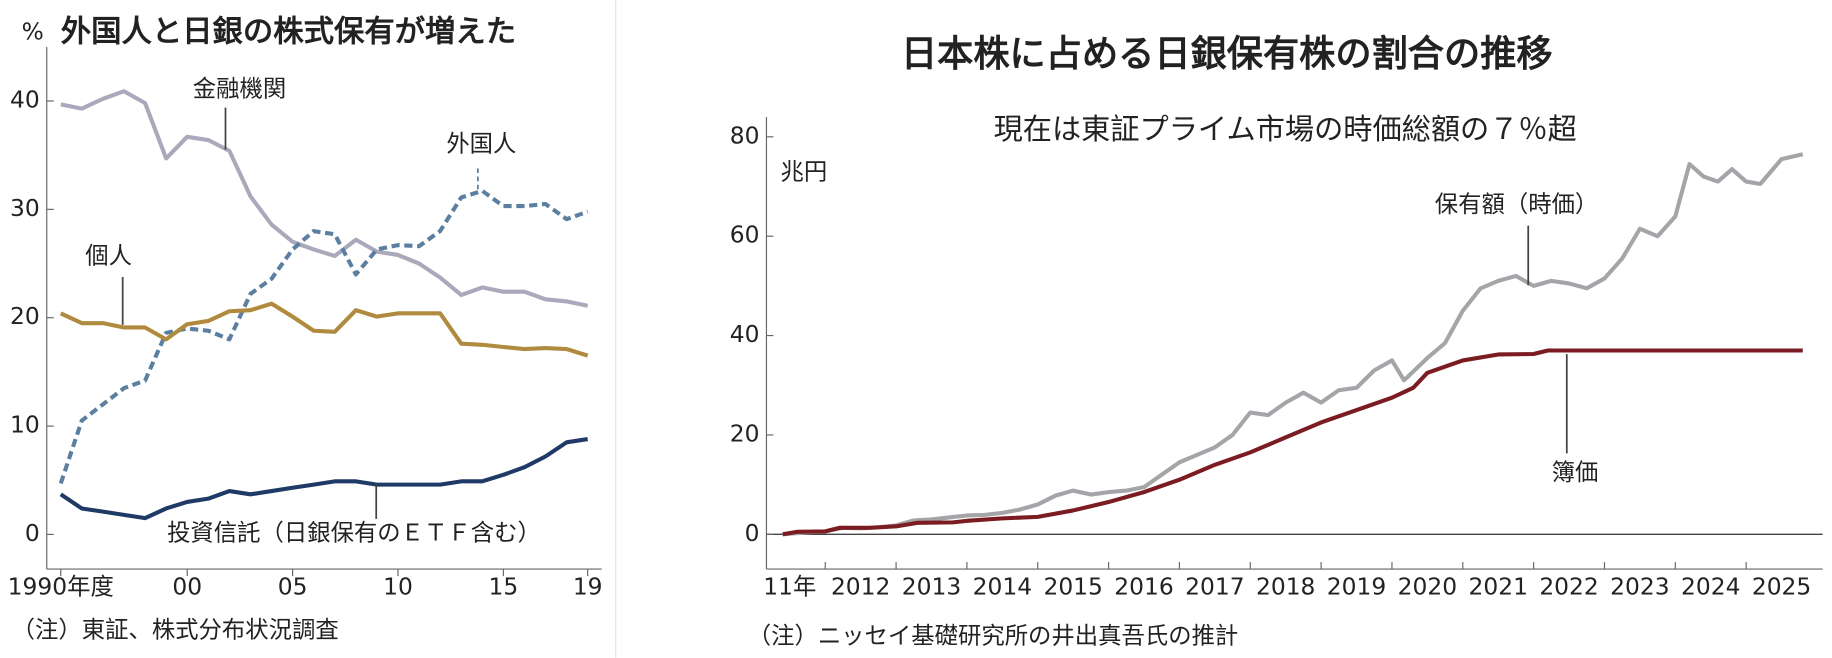 This screenshot has width=1832, height=658. I want to click on note: （注）東証、株式分布状況調査, so click(175, 630).